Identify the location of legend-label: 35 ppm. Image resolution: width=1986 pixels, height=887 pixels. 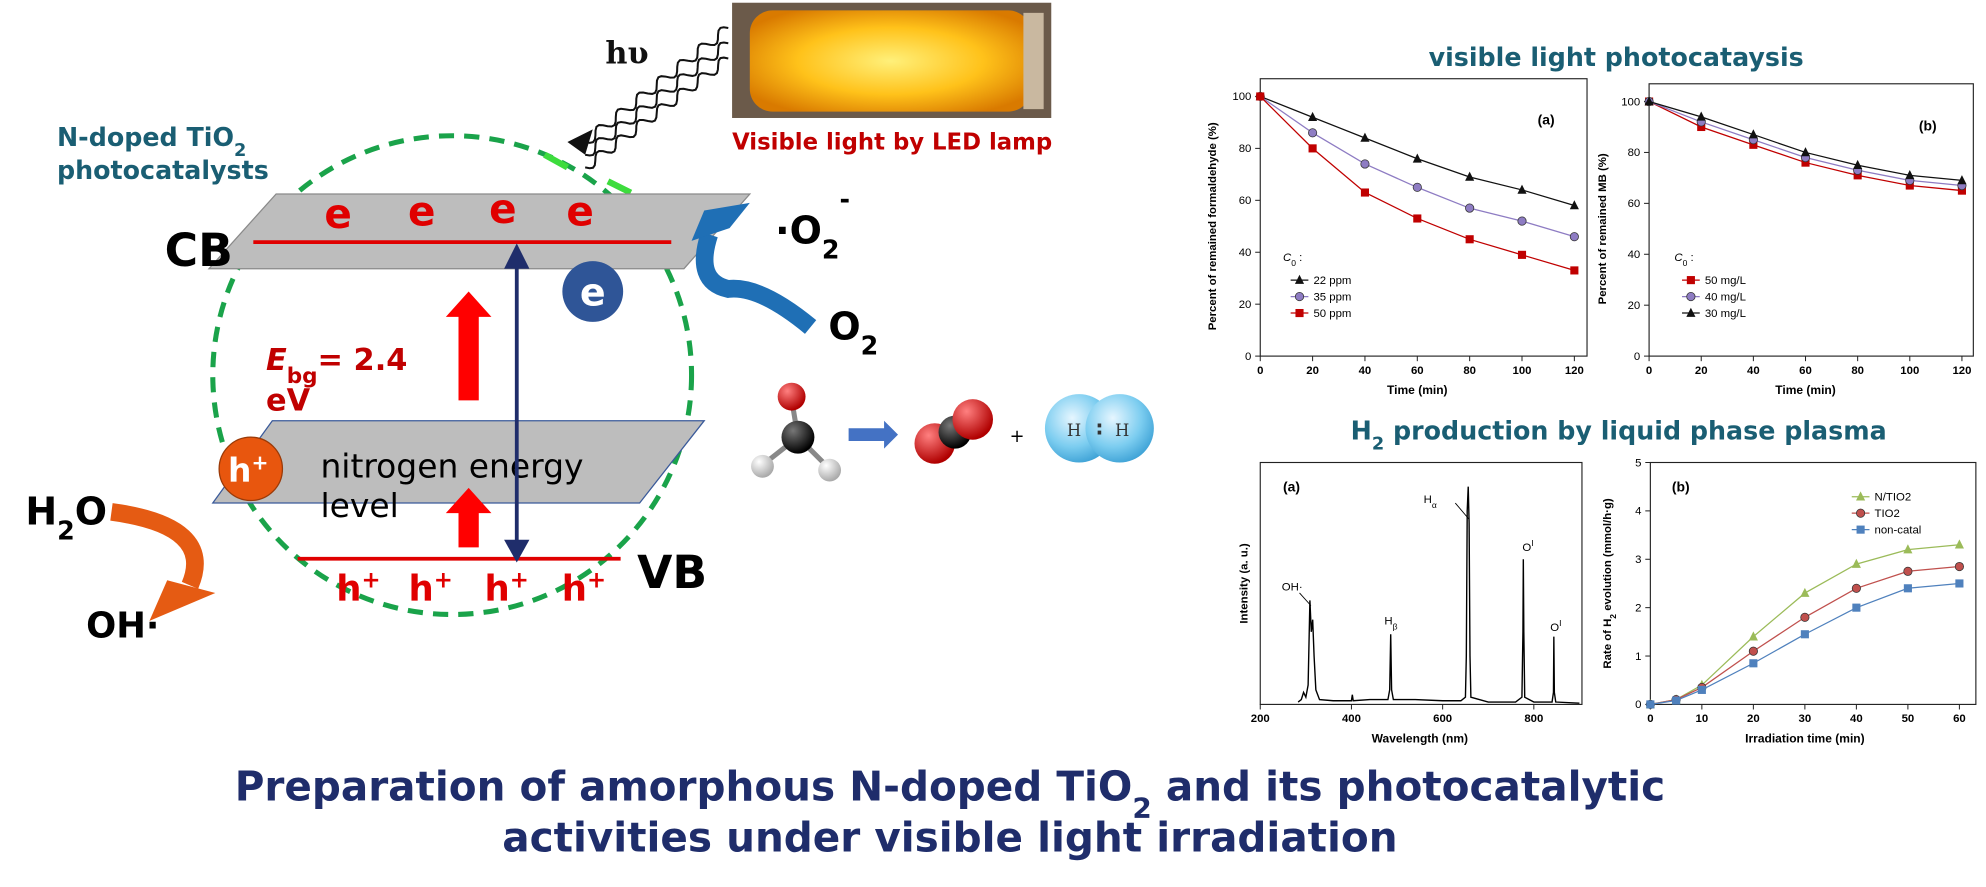
(1332, 297).